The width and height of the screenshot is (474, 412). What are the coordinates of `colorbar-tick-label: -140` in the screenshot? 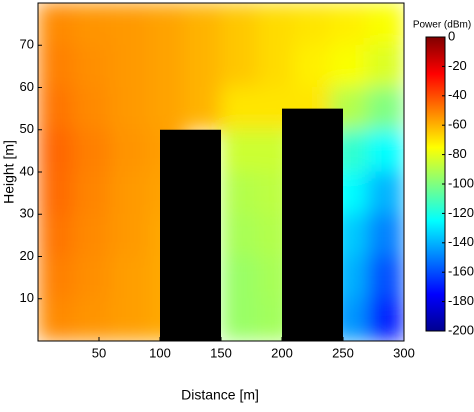 It's located at (461, 241).